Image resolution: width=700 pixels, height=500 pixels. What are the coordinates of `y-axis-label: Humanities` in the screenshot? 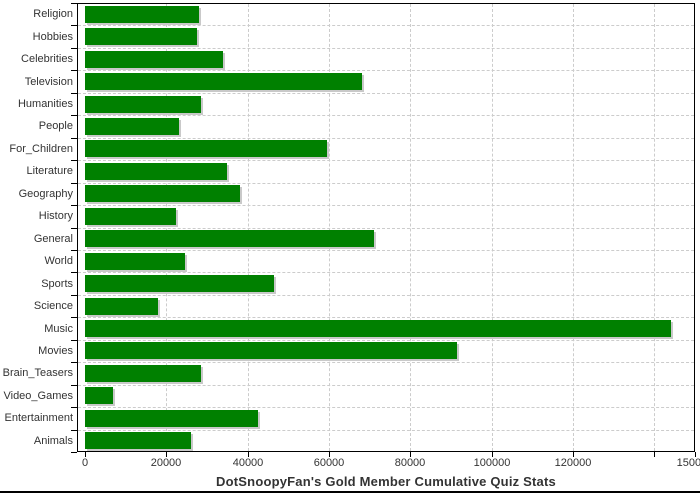 It's located at (45, 104).